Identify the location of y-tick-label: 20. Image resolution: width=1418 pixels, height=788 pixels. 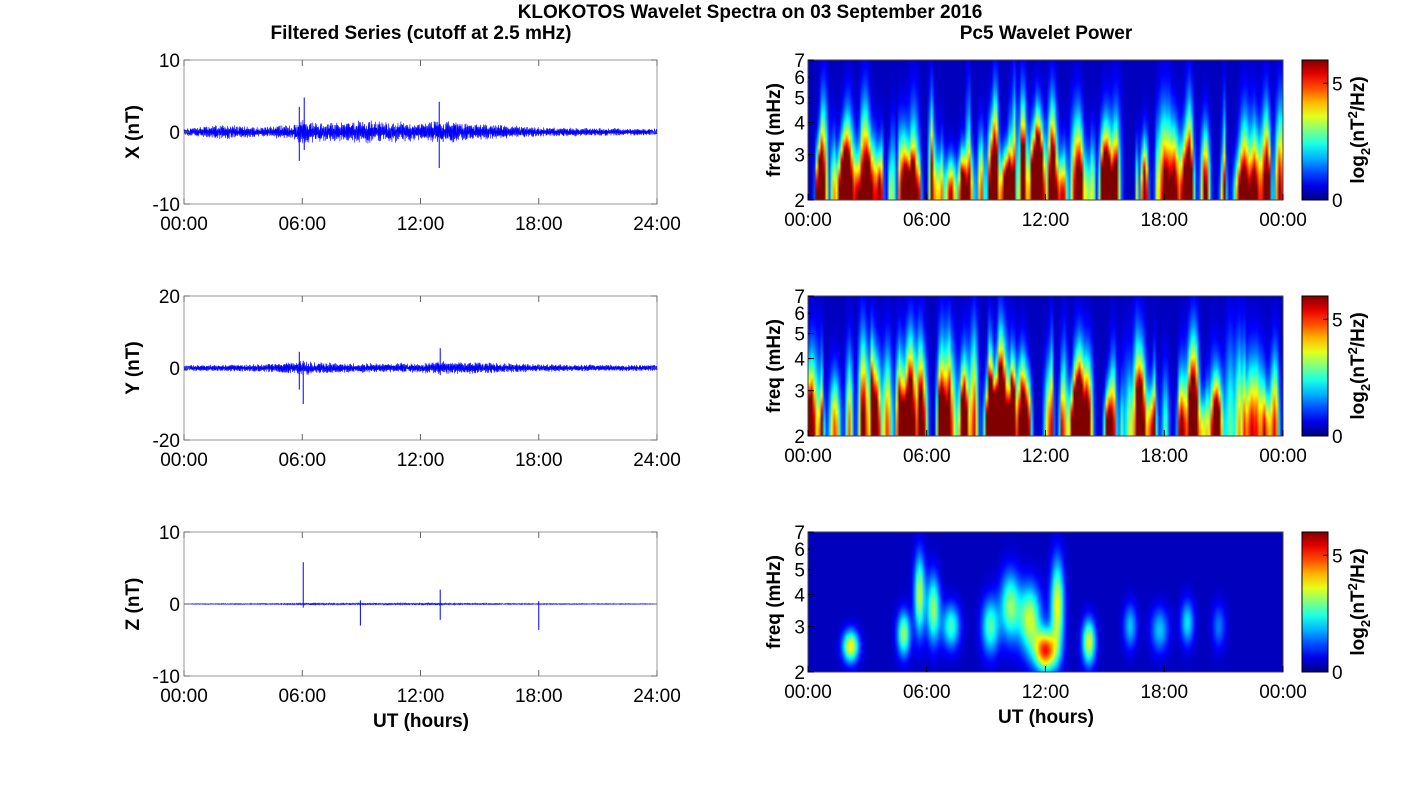
(169, 297).